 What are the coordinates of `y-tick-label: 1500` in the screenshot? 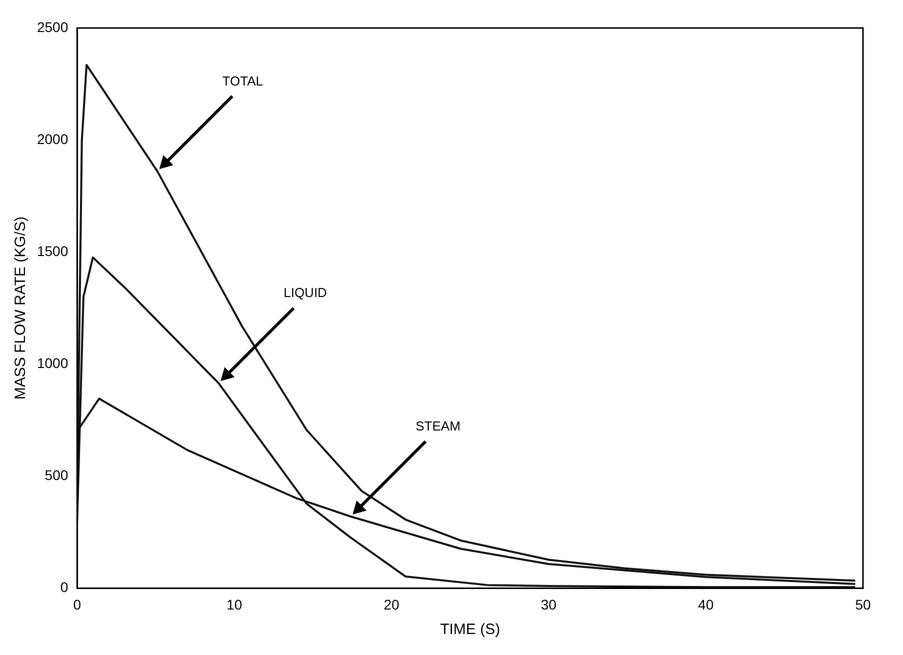 It's located at (52, 250).